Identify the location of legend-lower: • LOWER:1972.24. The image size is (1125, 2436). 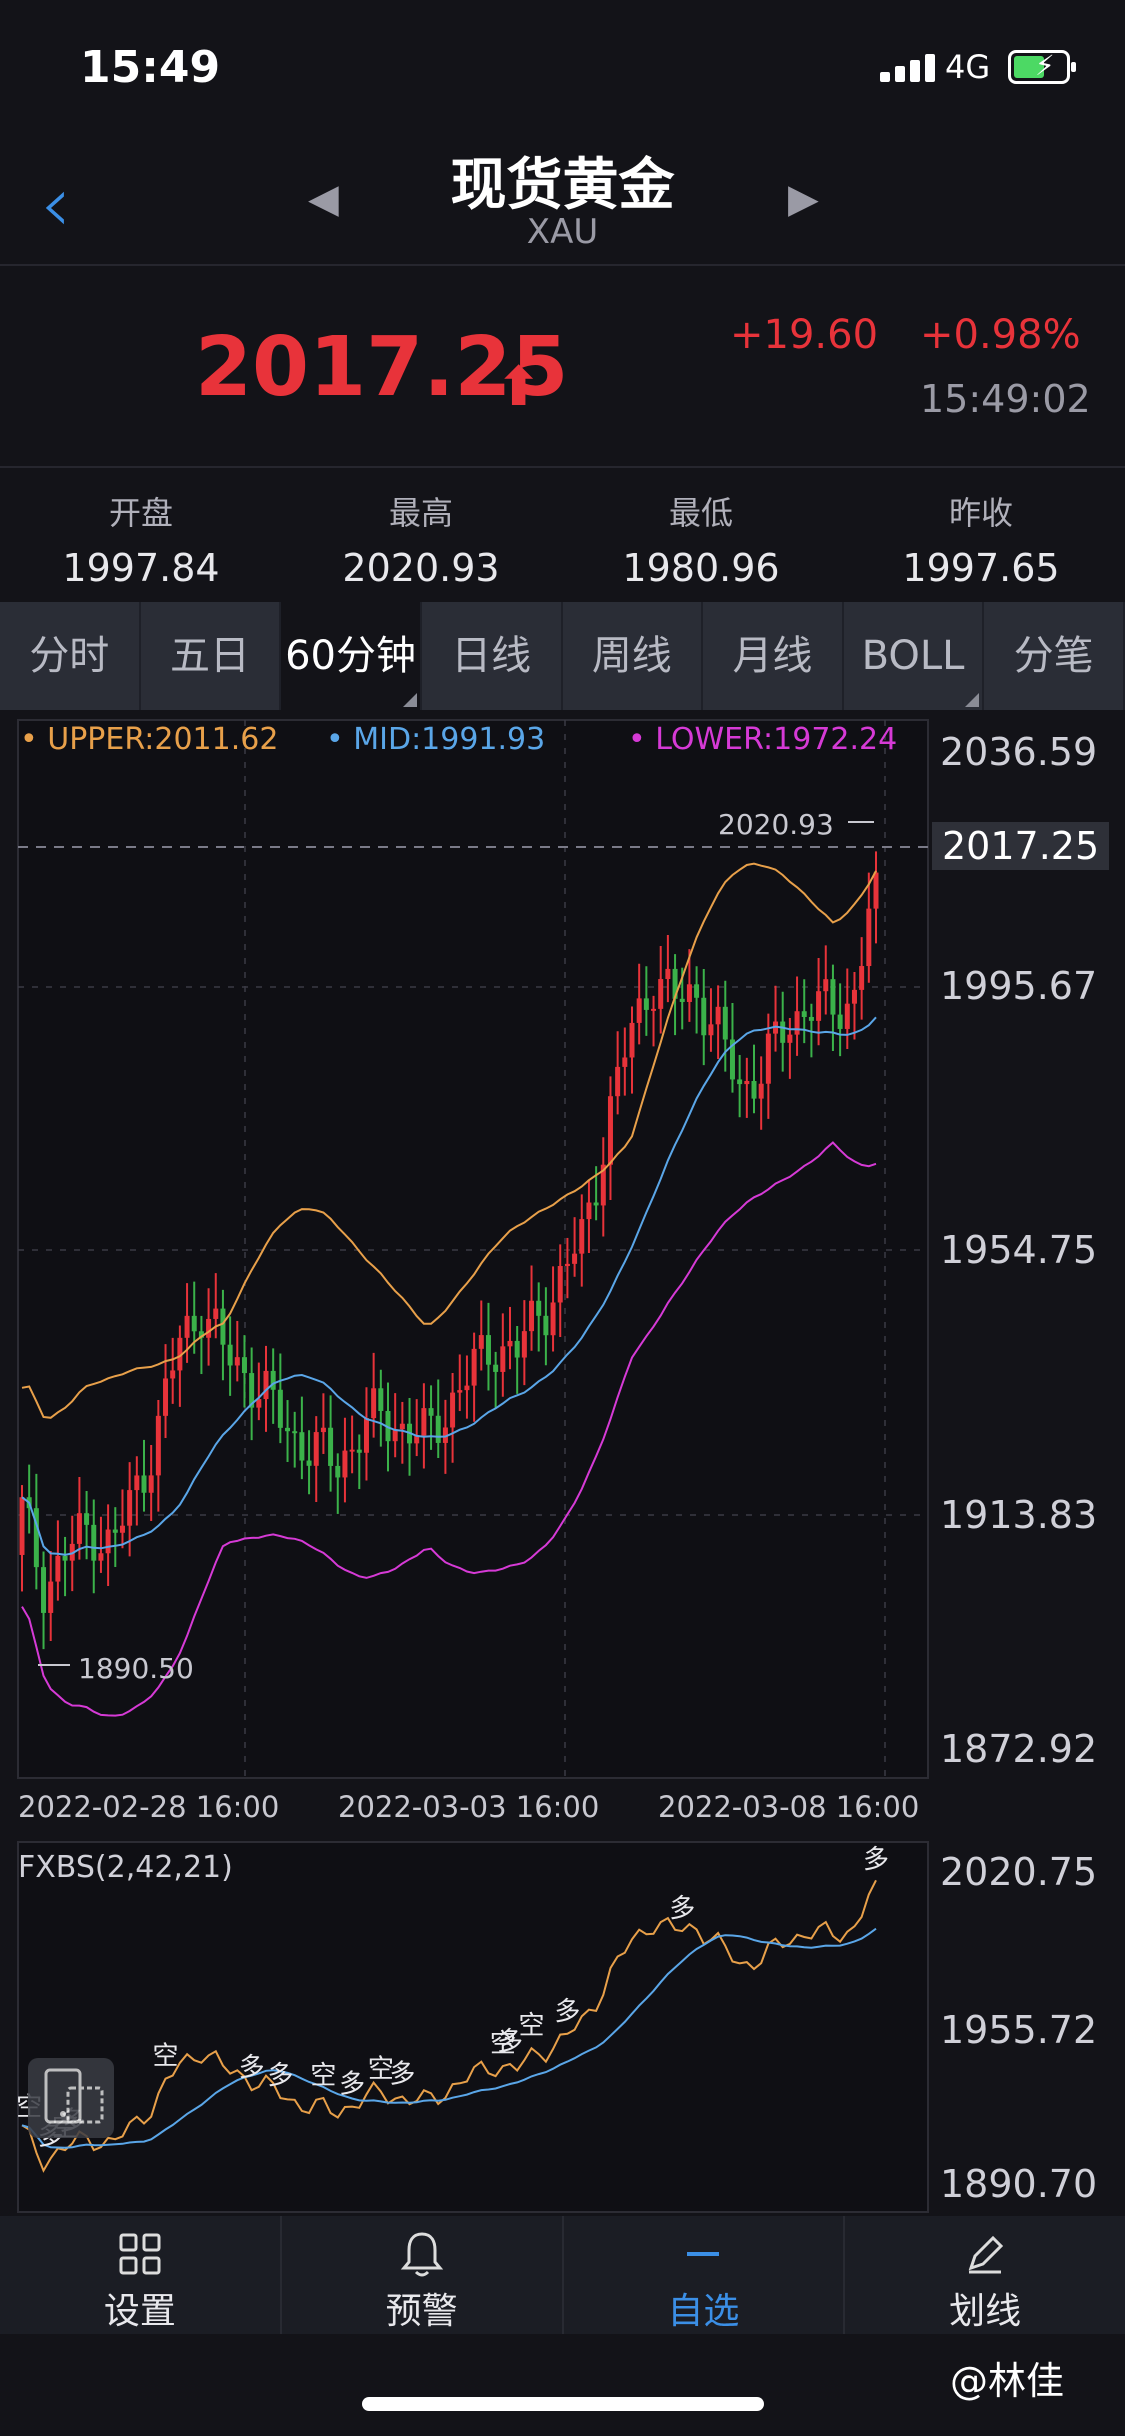
(763, 739).